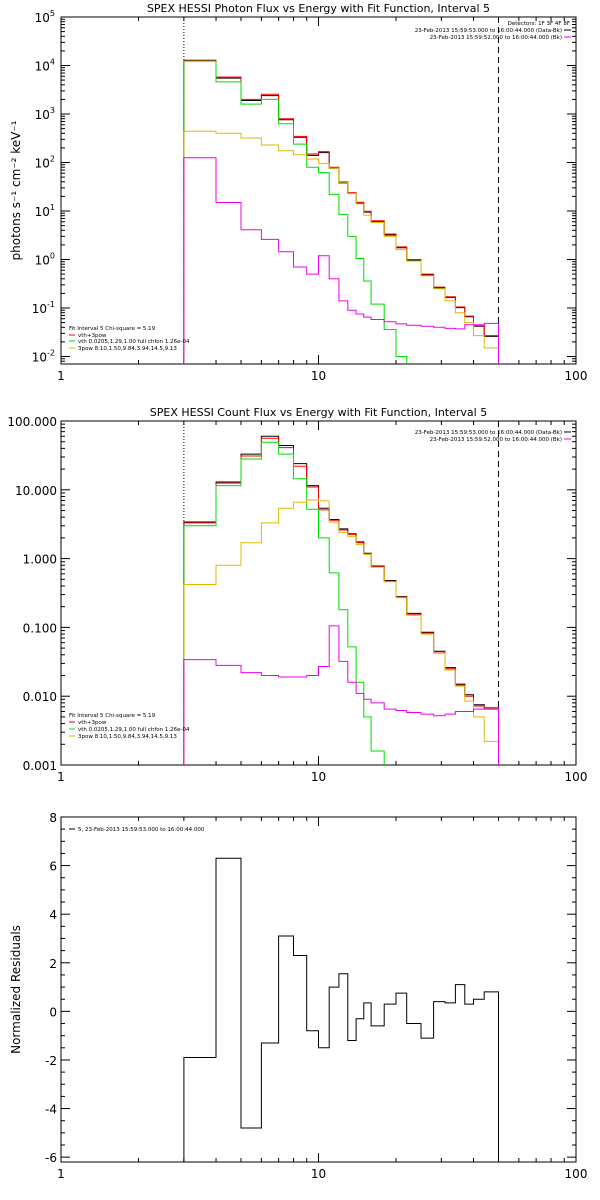 The image size is (600, 1200). Describe the element at coordinates (45, 114) in the screenshot. I see `photon-ytick-label: 10³` at that location.